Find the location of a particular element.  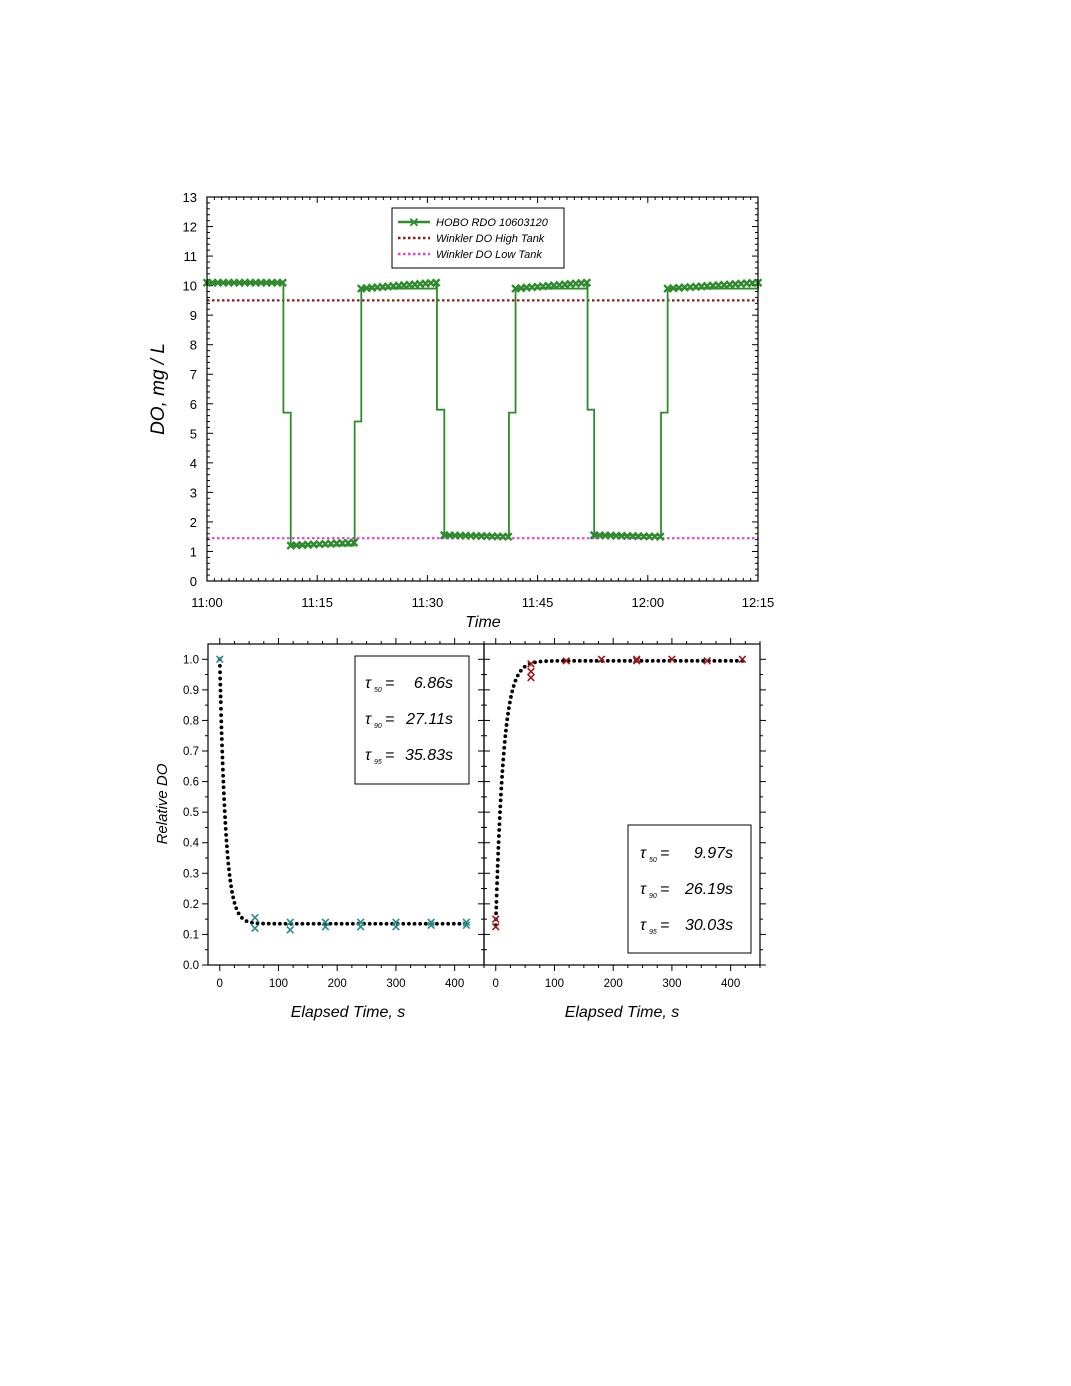

bottom-right-ticks is located at coordinates (622, 804).